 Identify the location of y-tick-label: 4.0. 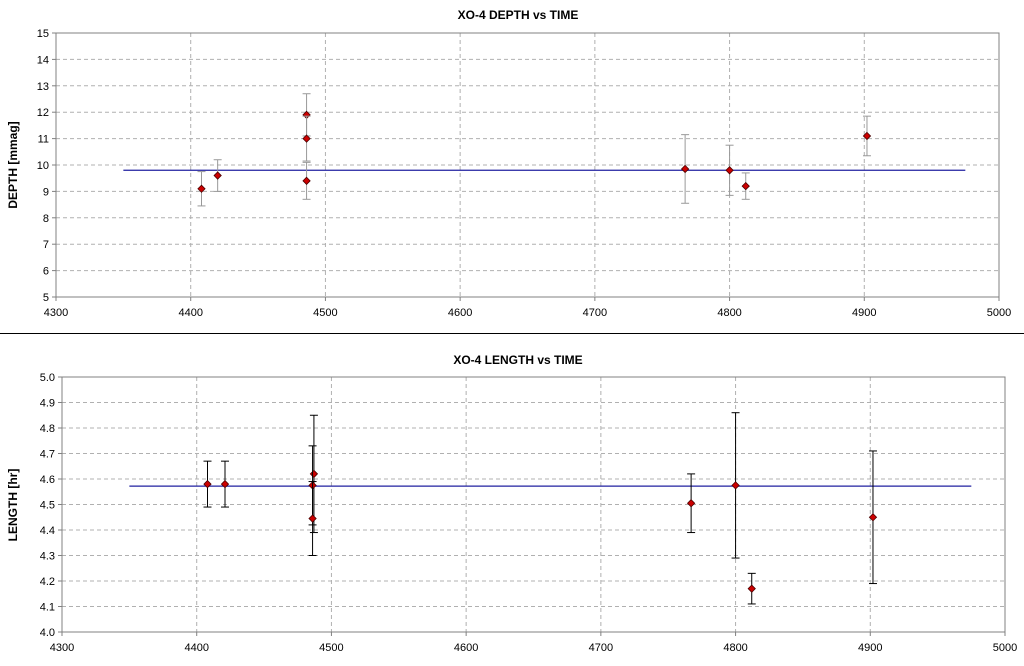
(47, 633).